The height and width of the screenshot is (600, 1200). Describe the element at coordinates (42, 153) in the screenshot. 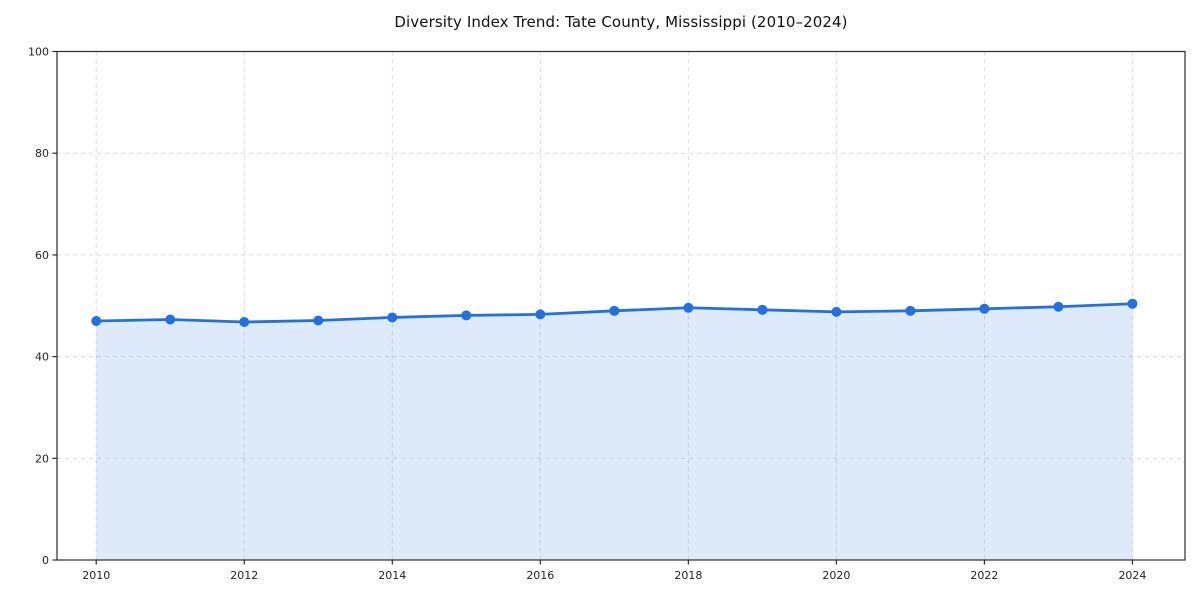

I see `y-tick-label: 80` at that location.